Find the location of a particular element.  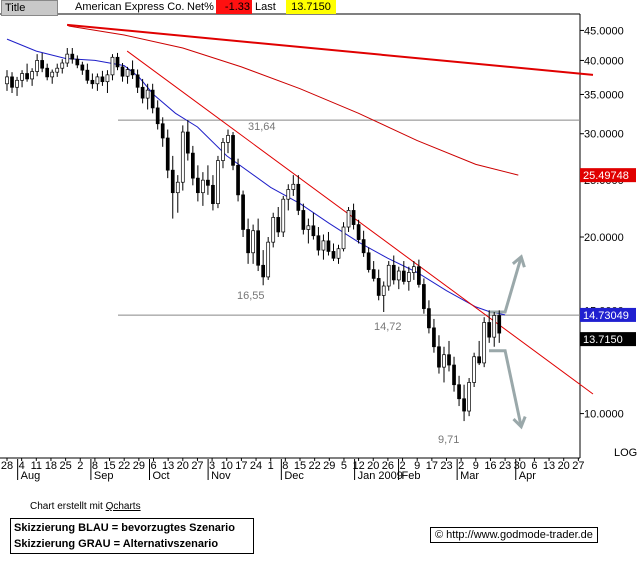

site-badge: © http://www.godmode-trader.de is located at coordinates (514, 535).